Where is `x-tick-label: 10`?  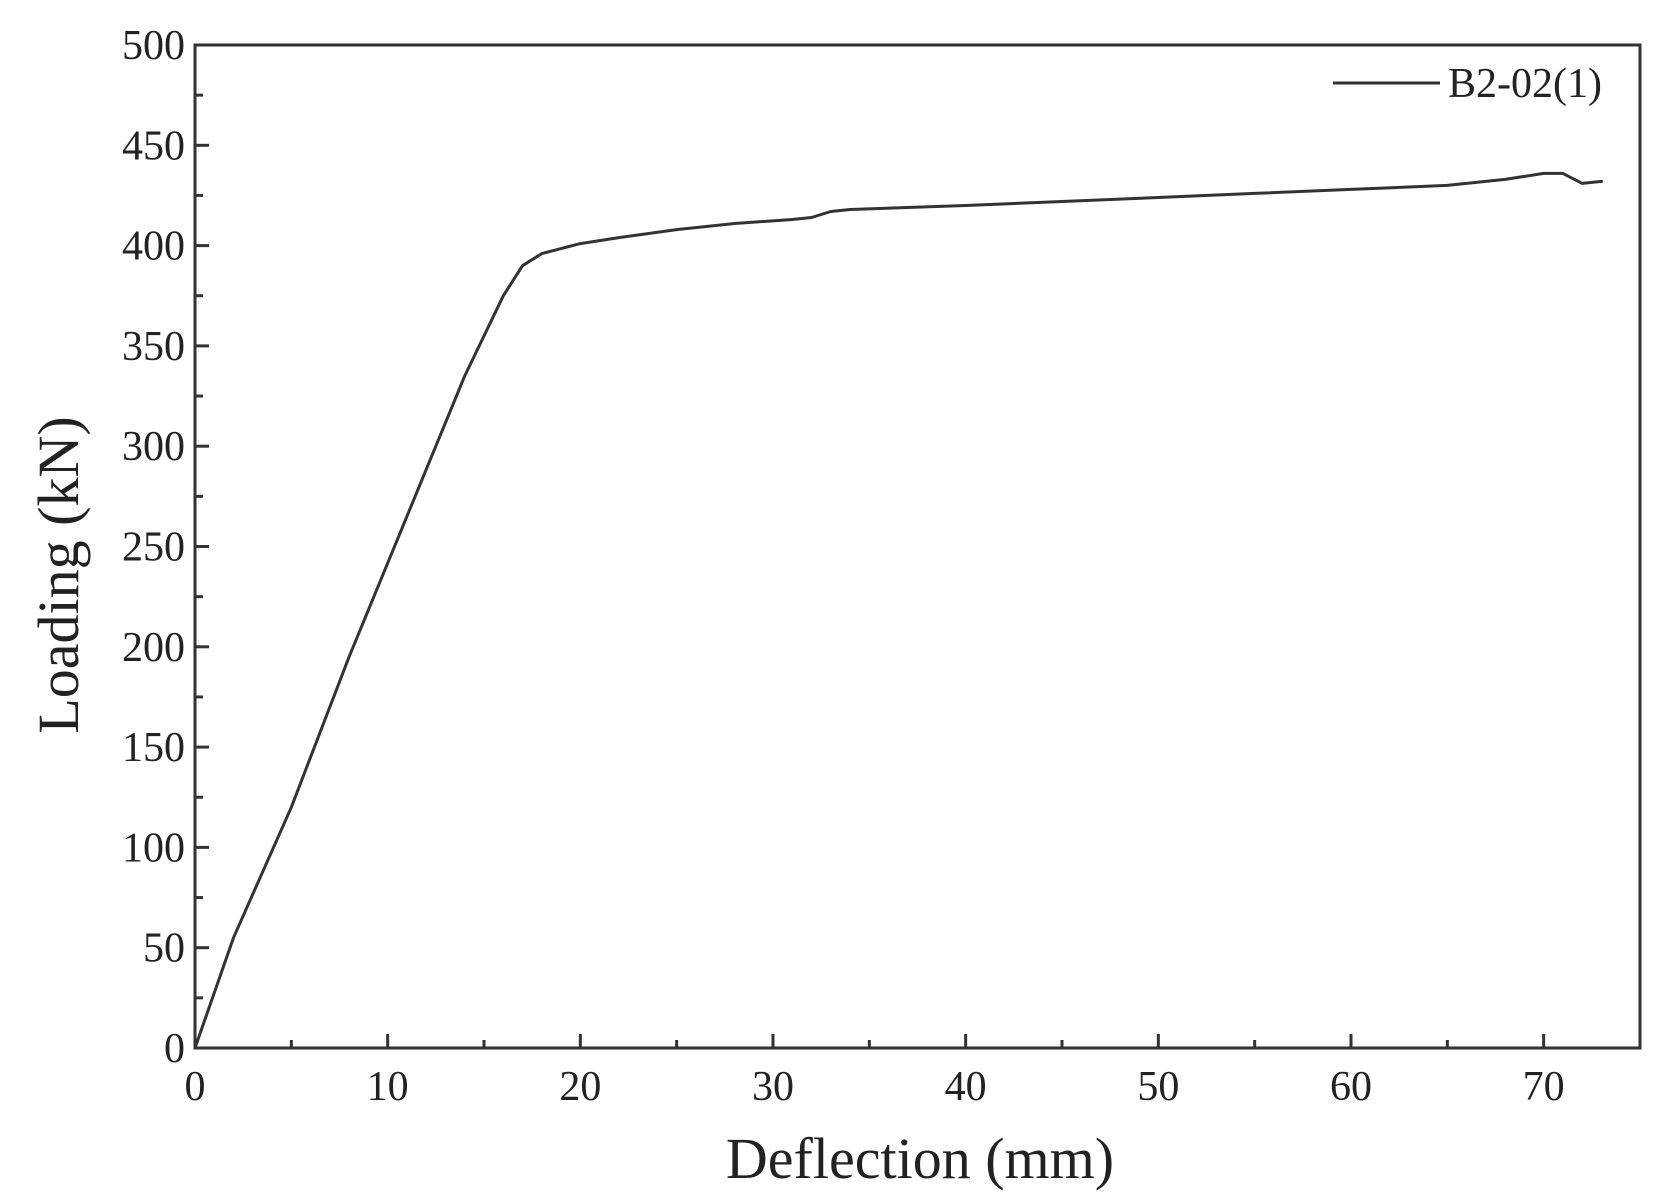 x-tick-label: 10 is located at coordinates (388, 1087).